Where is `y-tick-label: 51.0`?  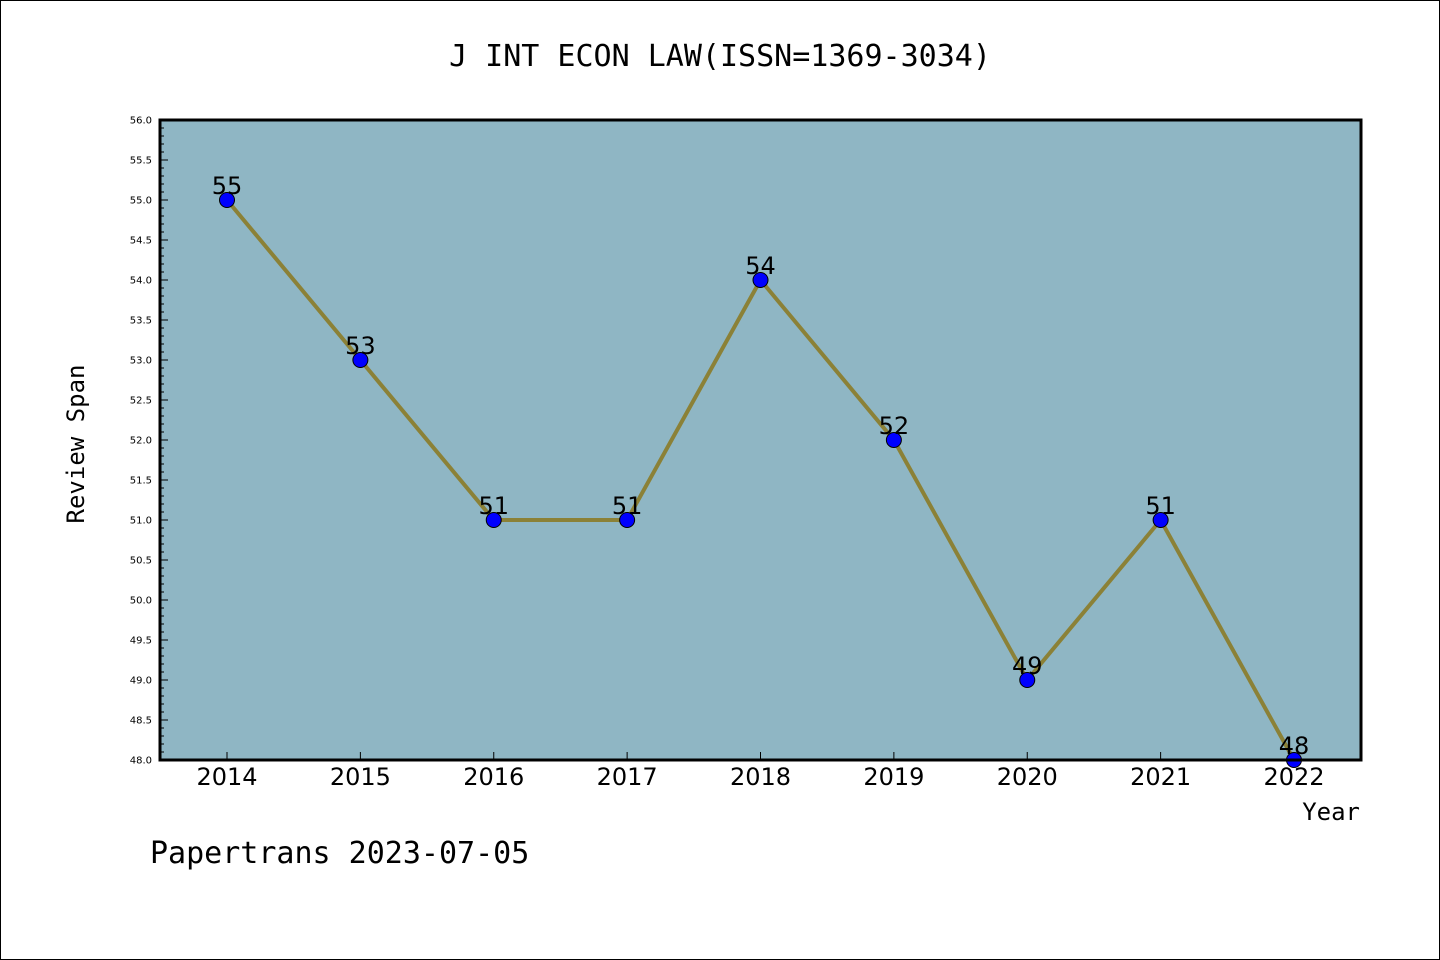
y-tick-label: 51.0 is located at coordinates (141, 521).